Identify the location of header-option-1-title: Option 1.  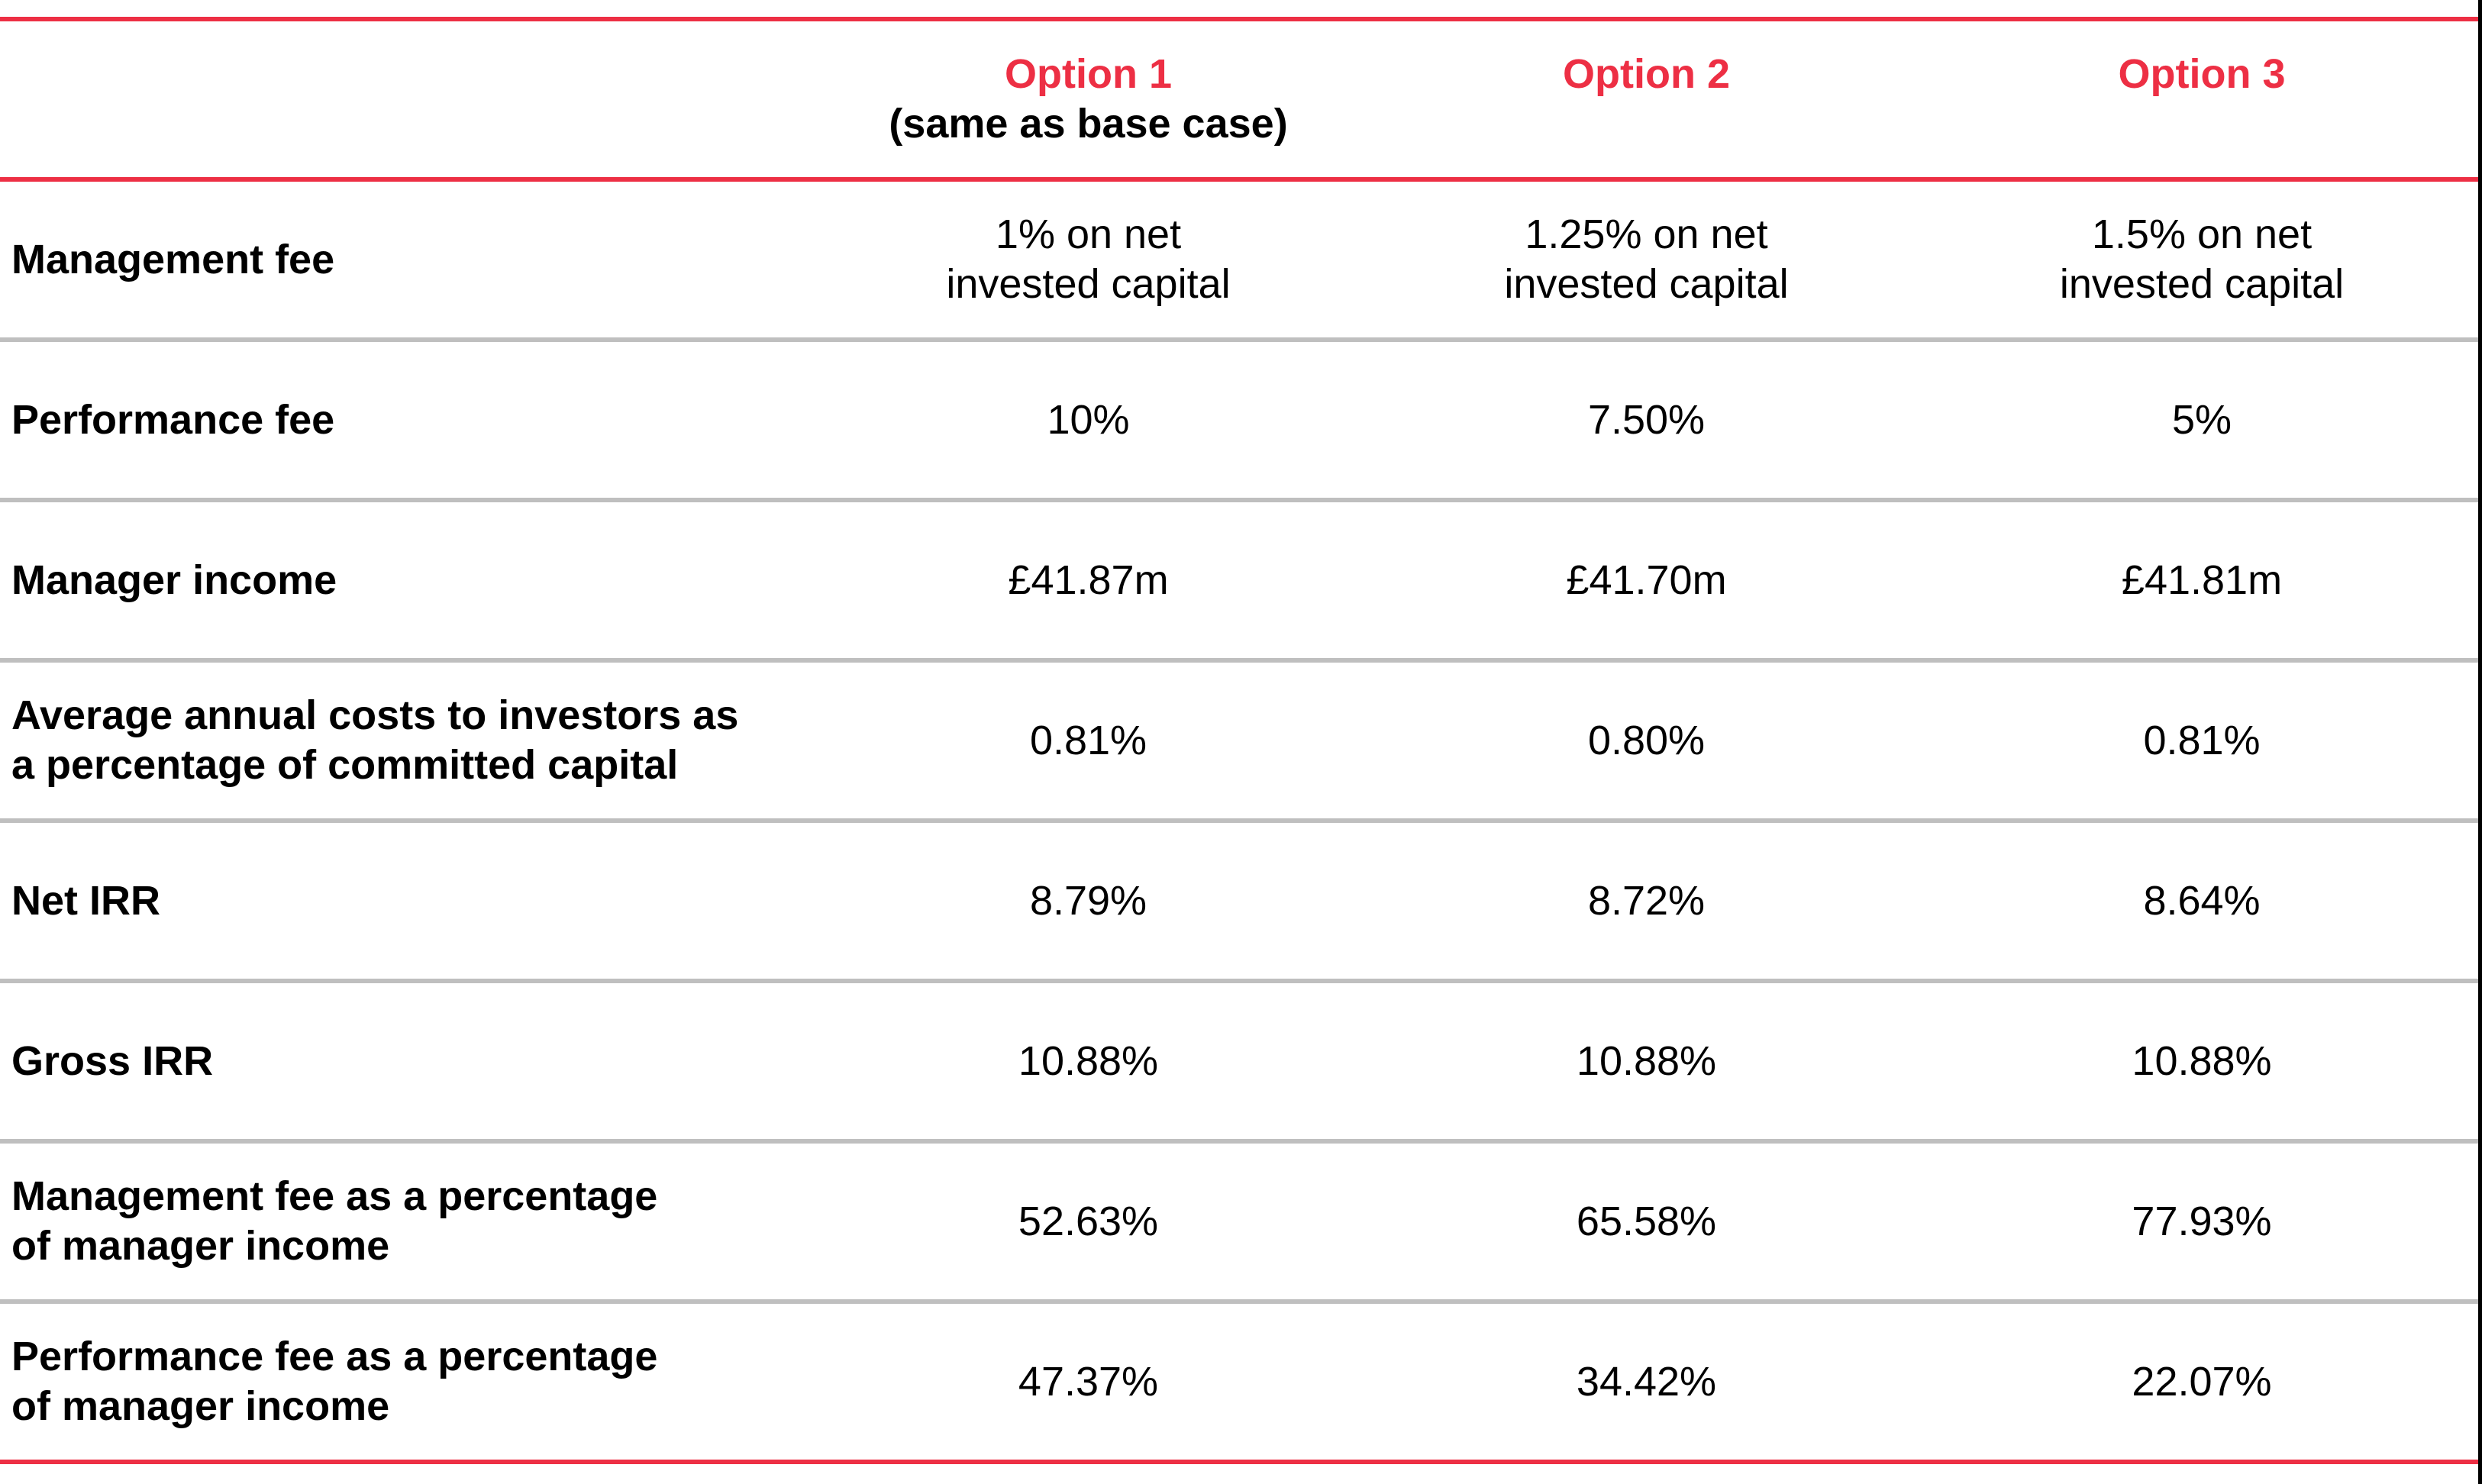
(1088, 74).